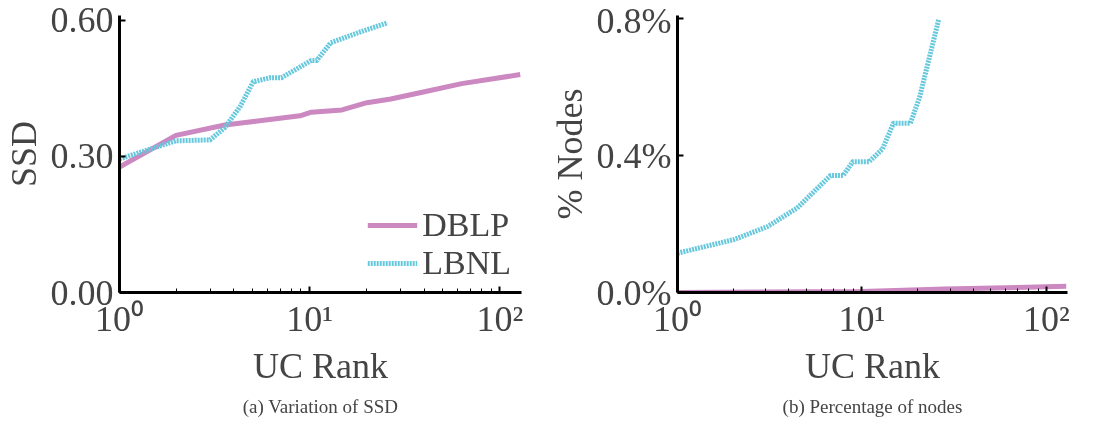 The image size is (1093, 421). I want to click on legend-label: LBNL, so click(466, 263).